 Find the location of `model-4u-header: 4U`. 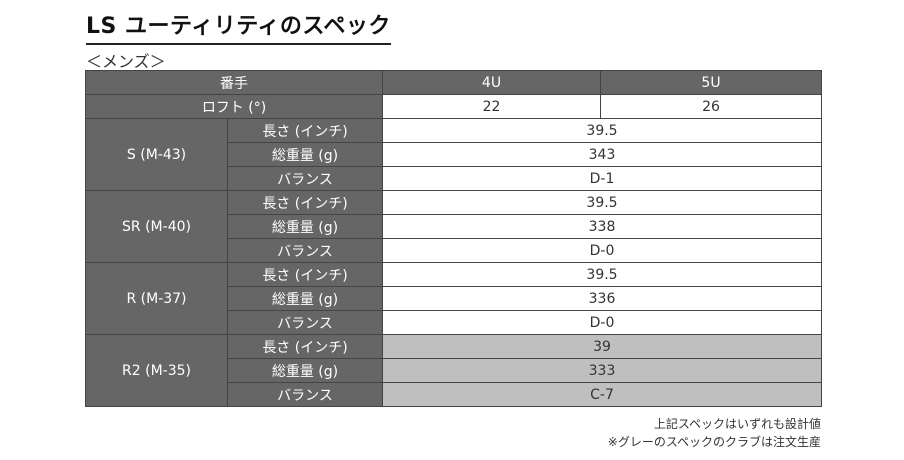

model-4u-header: 4U is located at coordinates (491, 82).